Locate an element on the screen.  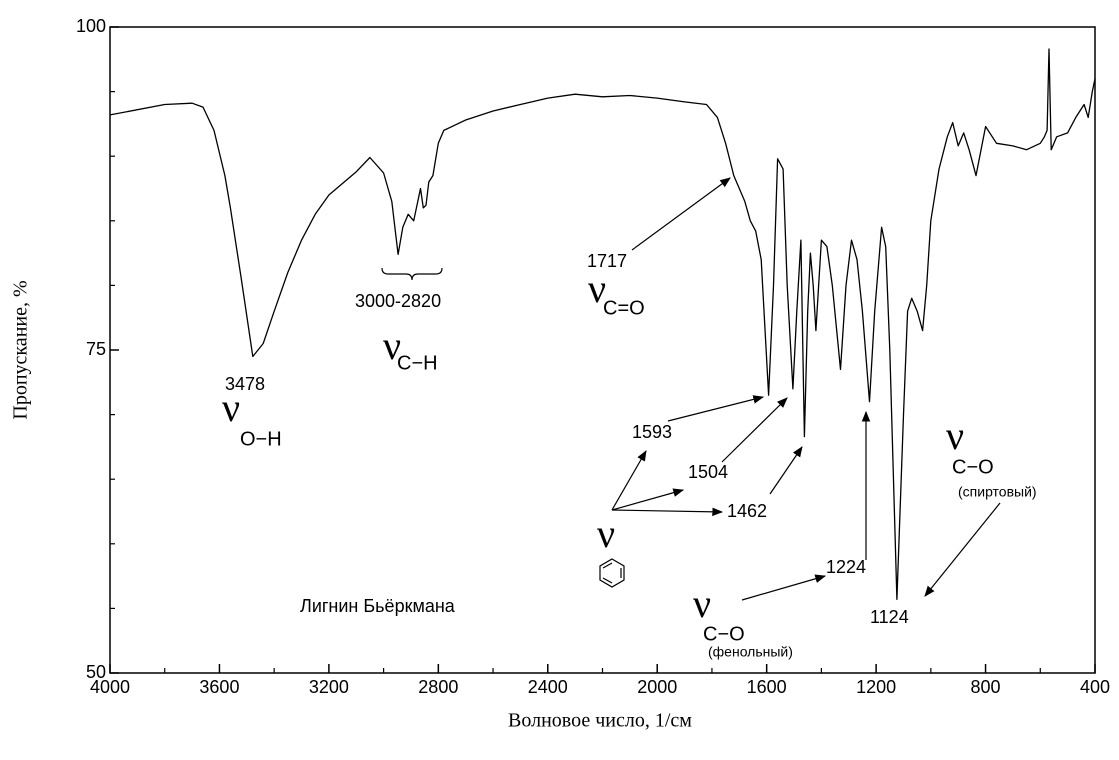
annotation: 1224 is located at coordinates (846, 567).